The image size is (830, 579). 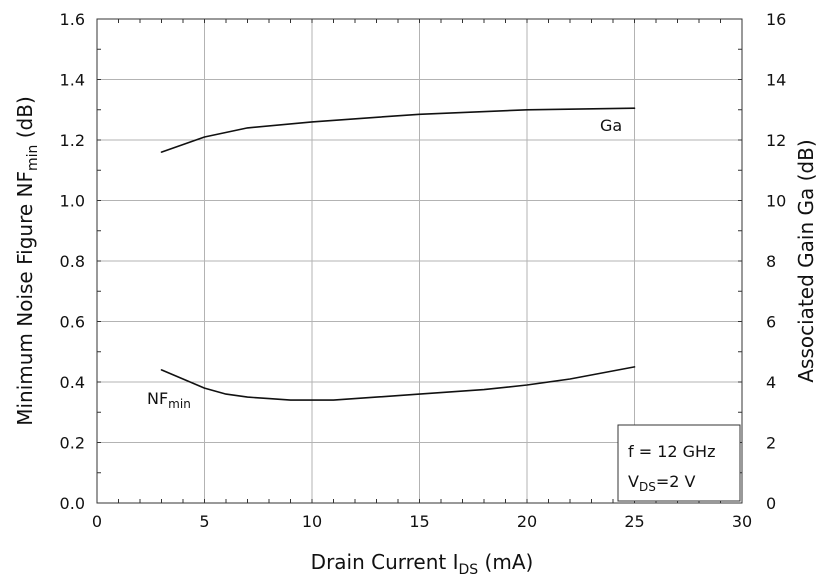 What do you see at coordinates (72, 322) in the screenshot?
I see `y-left-tick-label: 0.6` at bounding box center [72, 322].